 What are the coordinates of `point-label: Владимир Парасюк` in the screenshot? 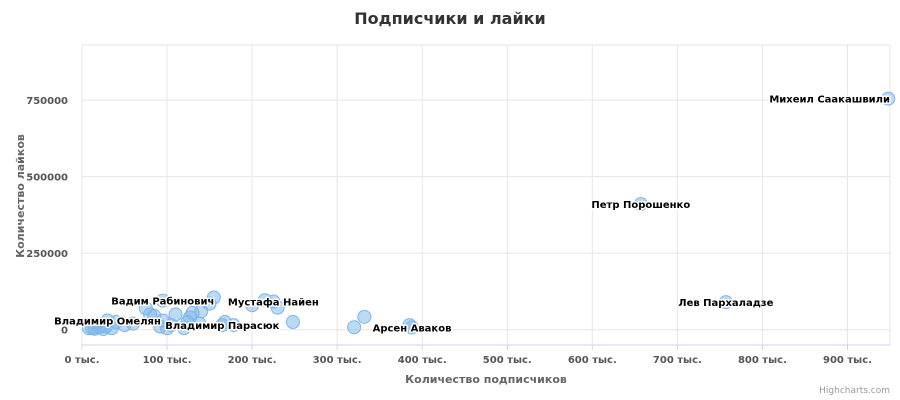 It's located at (222, 326).